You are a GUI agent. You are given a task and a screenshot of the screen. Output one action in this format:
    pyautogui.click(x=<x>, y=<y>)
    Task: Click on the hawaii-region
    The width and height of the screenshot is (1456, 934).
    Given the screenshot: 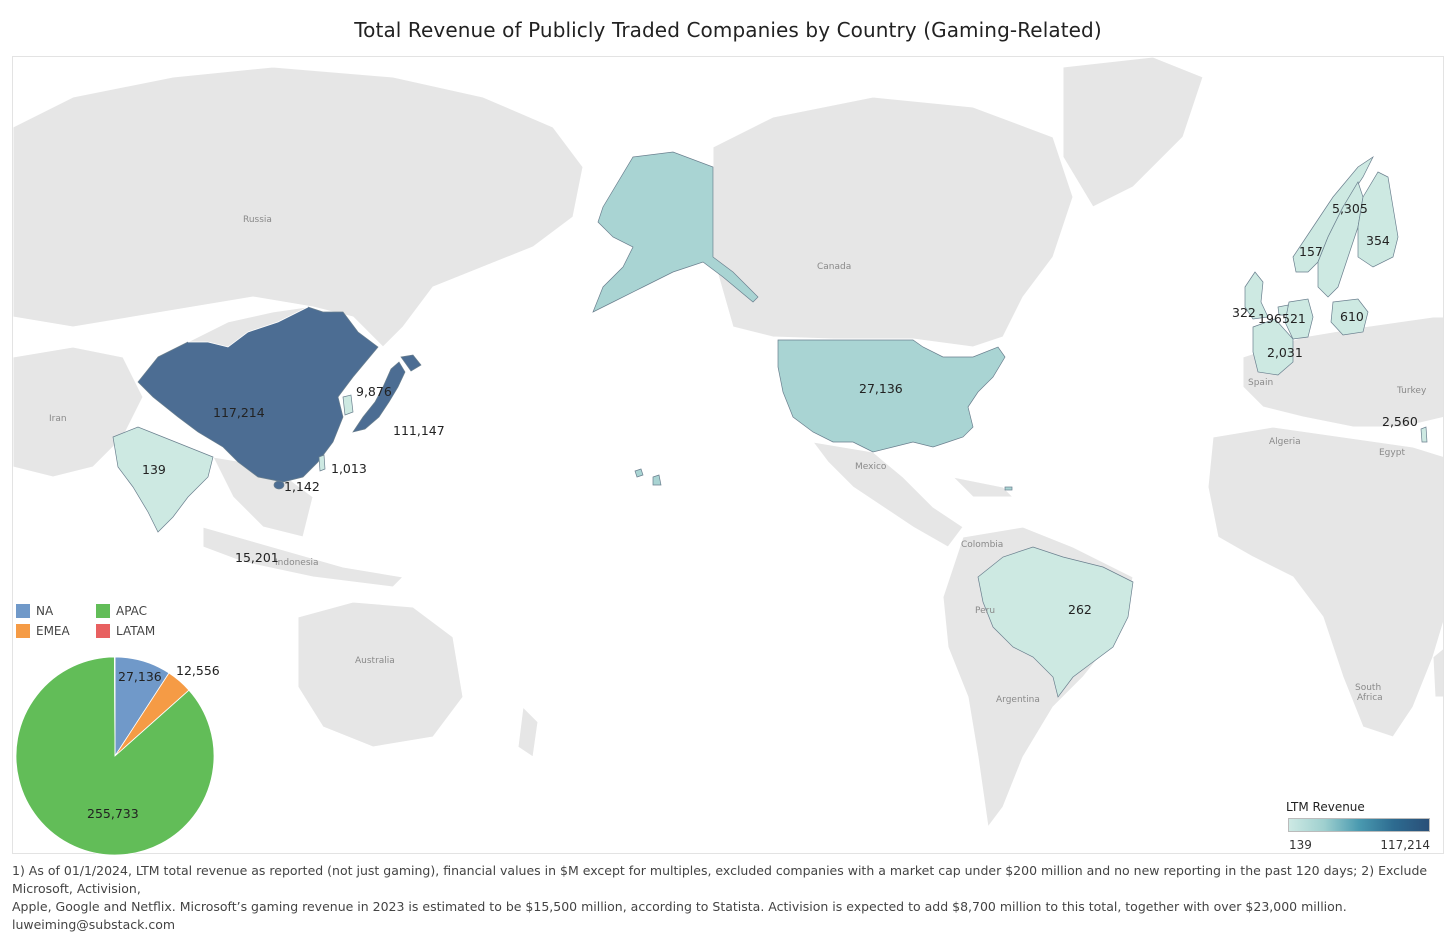 What is the action you would take?
    pyautogui.click(x=639, y=473)
    